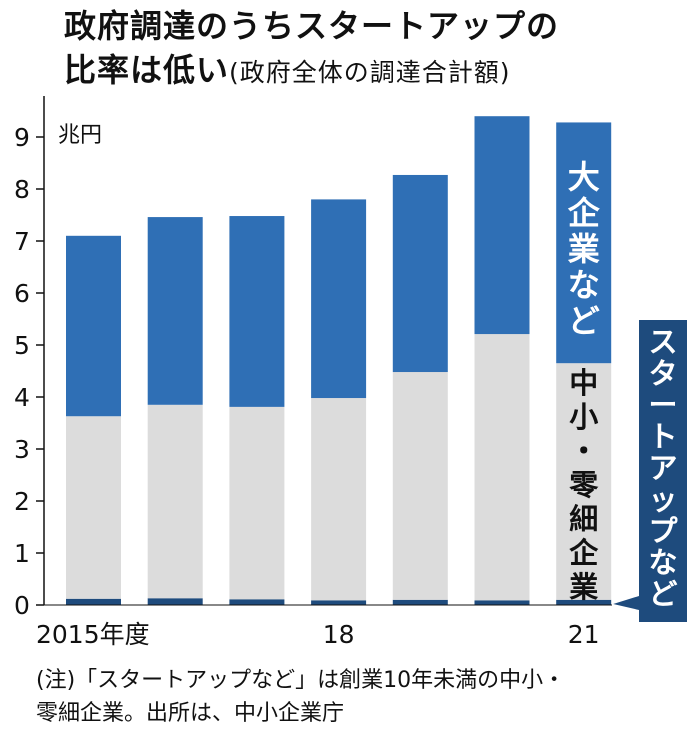  I want to click on label-char: 零, so click(584, 485).